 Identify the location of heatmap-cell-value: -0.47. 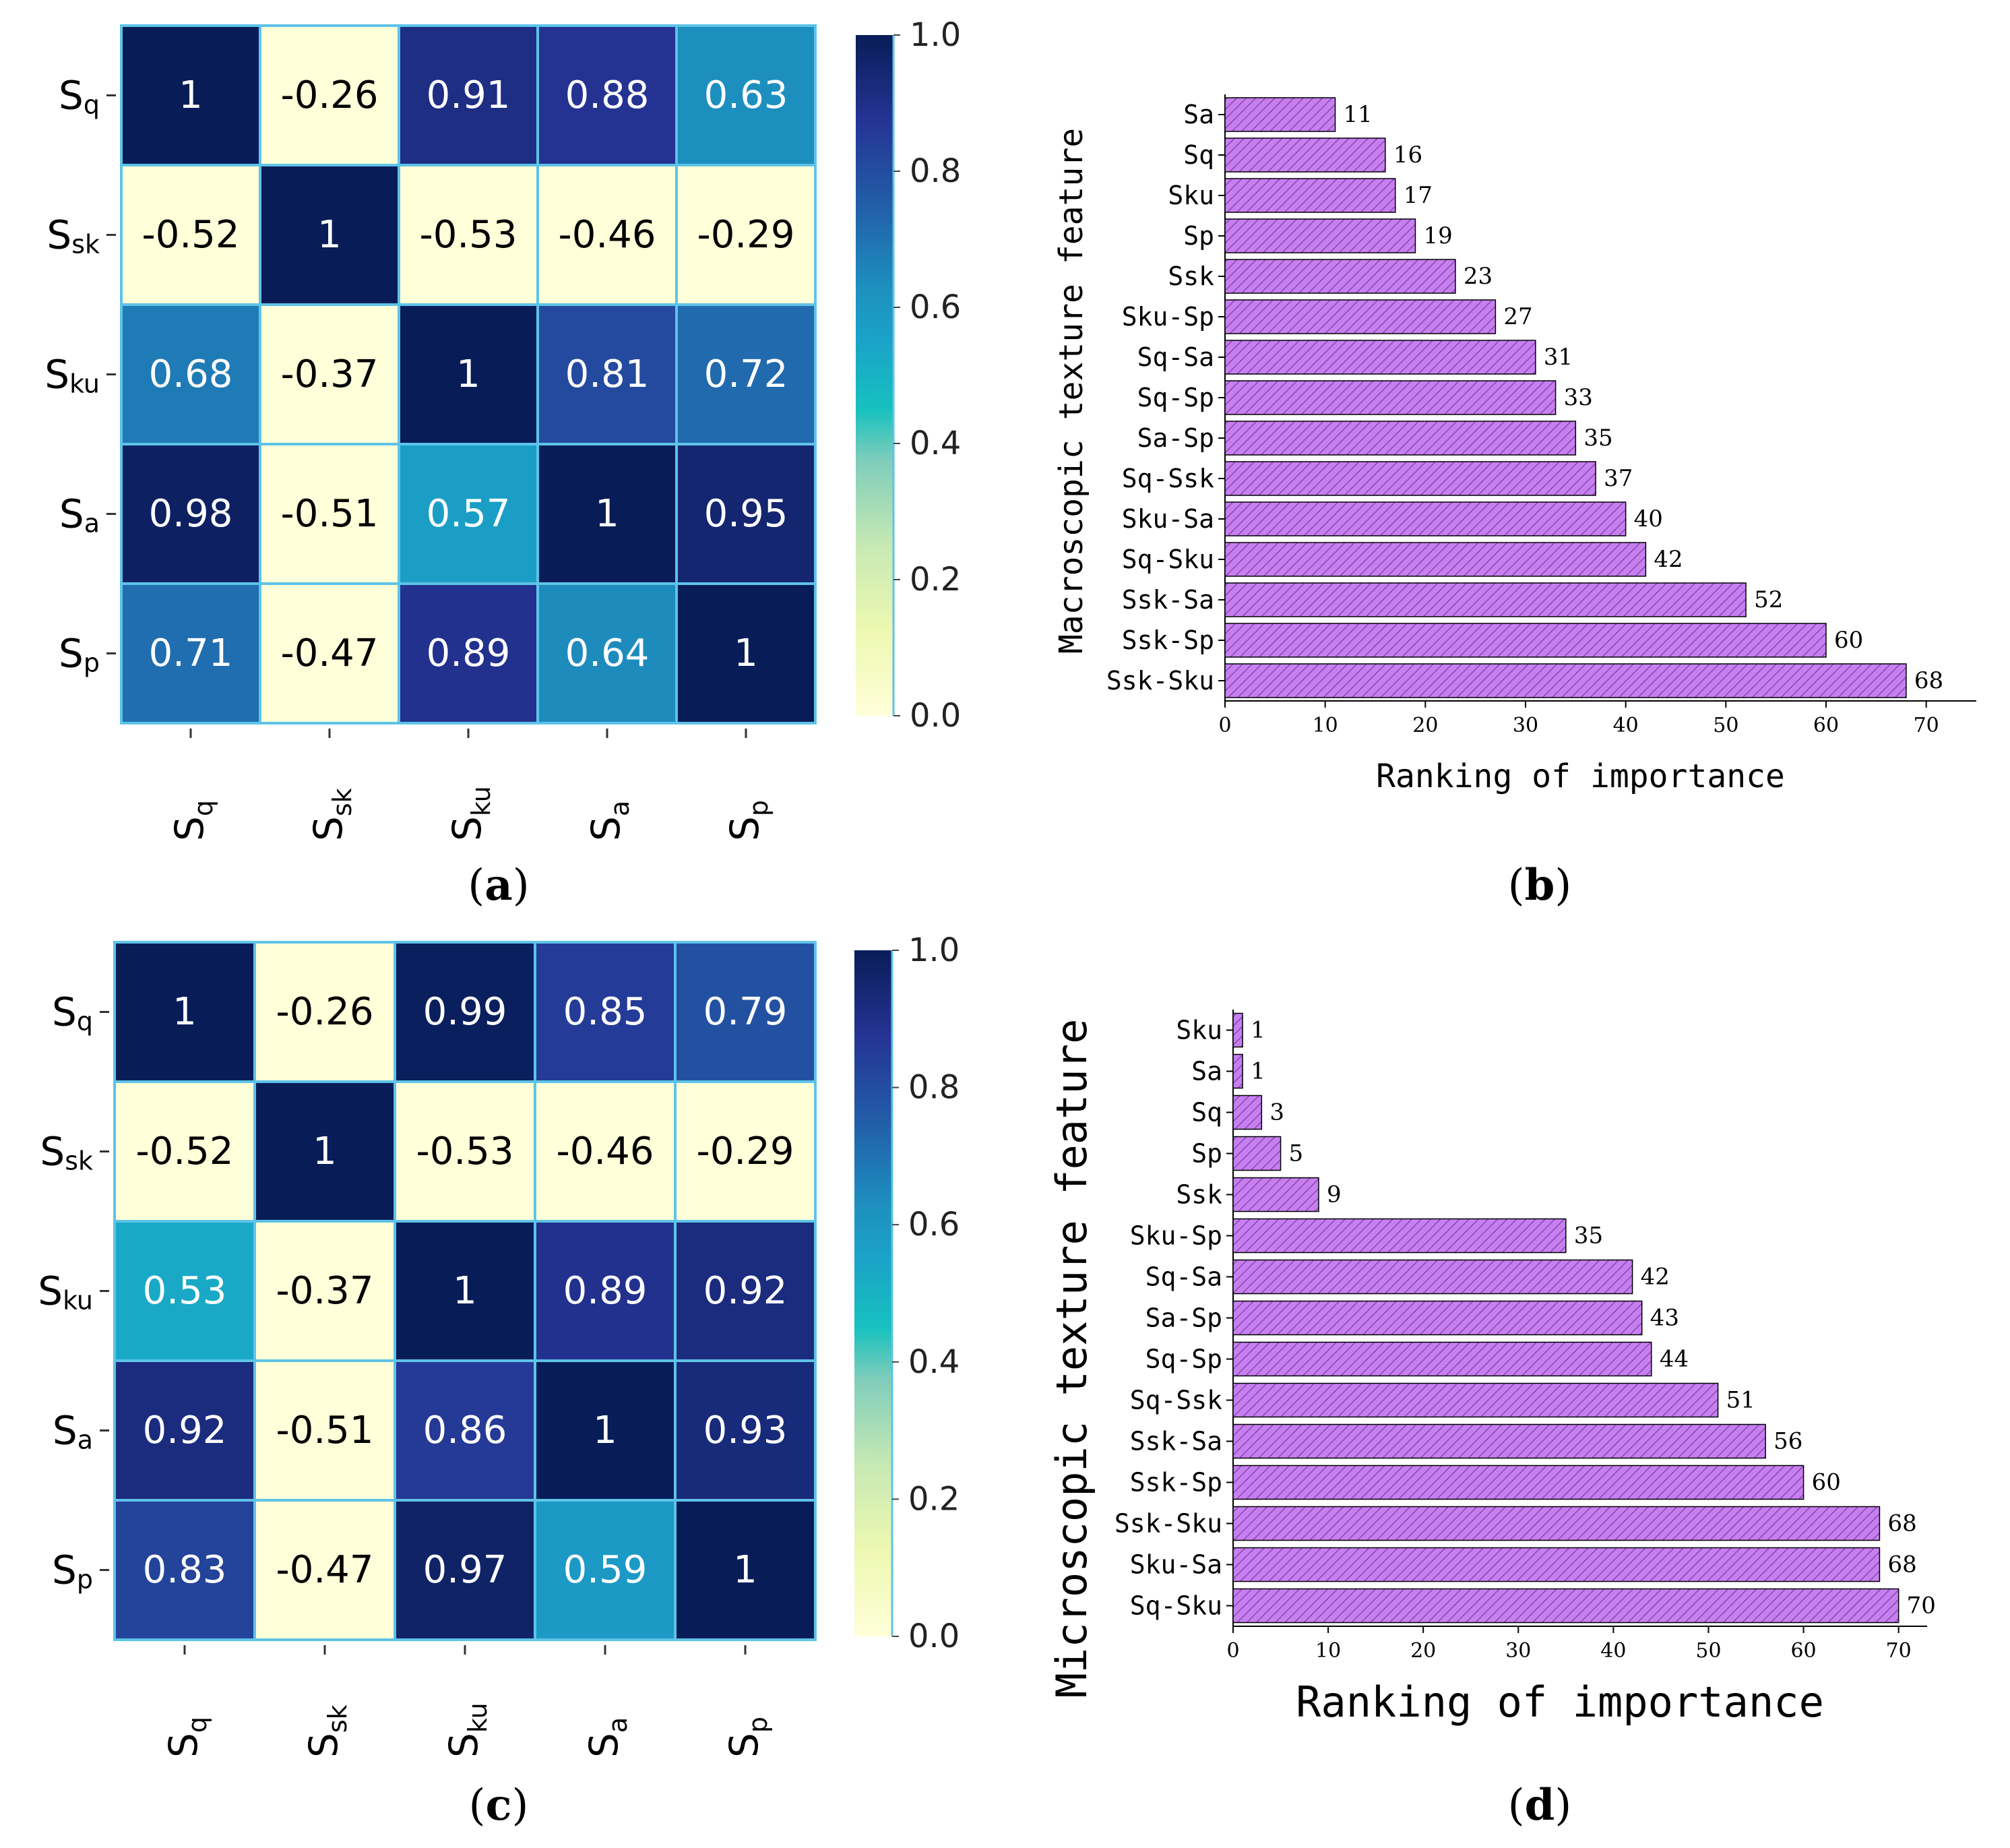
(330, 653).